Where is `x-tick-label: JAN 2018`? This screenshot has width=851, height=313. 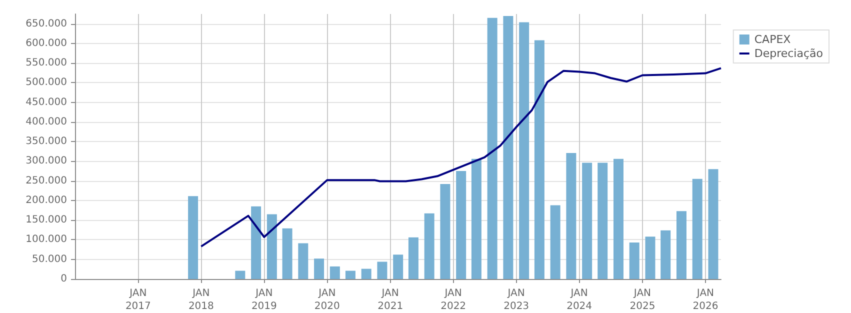 x-tick-label: JAN 2018 is located at coordinates (201, 300).